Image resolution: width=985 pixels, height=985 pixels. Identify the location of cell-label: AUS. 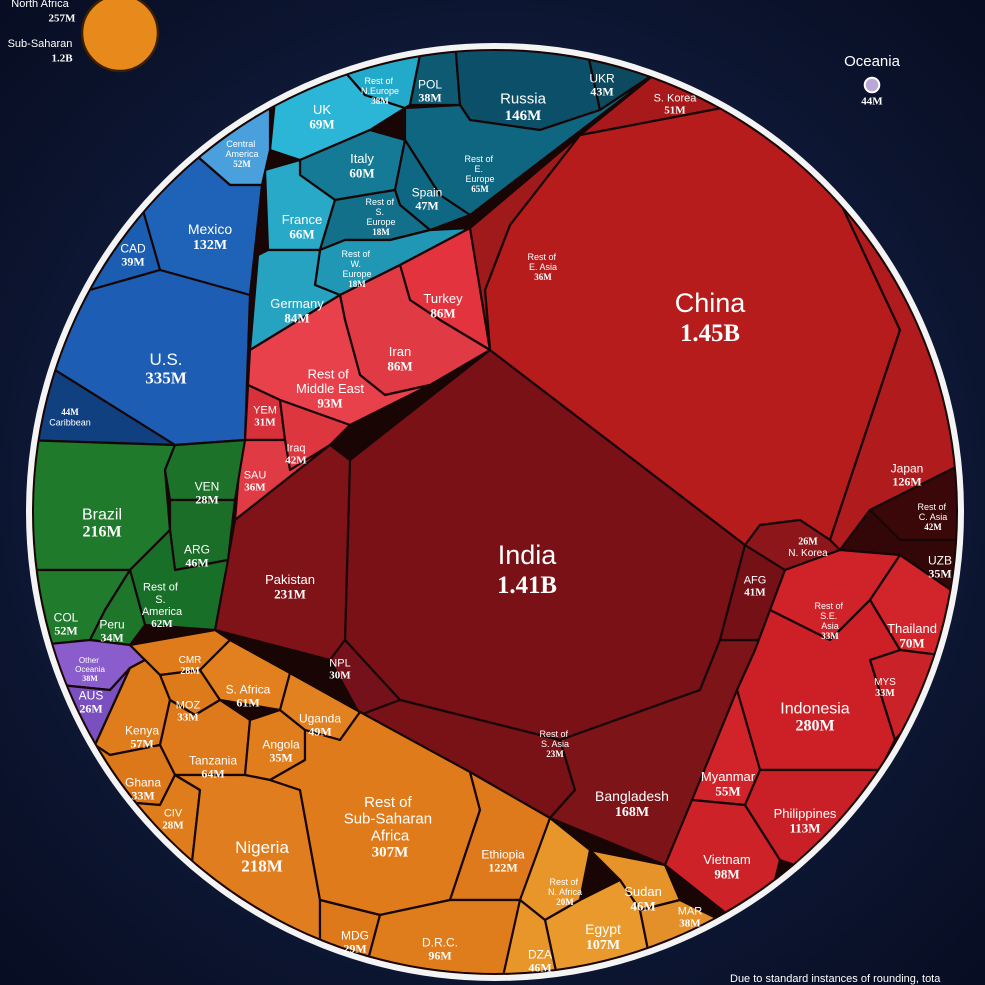
(91, 695).